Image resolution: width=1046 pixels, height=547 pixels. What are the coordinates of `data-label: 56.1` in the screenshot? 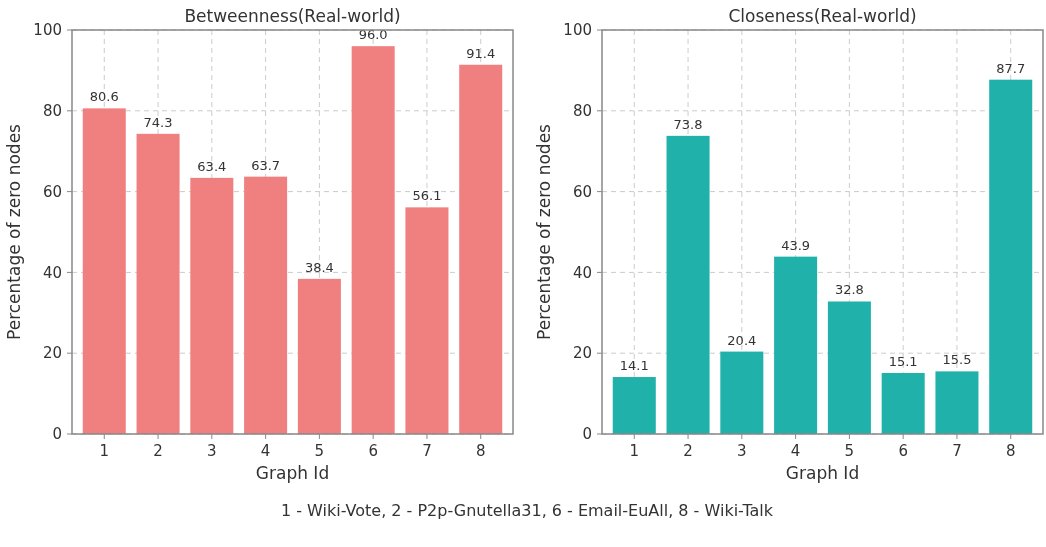 It's located at (427, 196).